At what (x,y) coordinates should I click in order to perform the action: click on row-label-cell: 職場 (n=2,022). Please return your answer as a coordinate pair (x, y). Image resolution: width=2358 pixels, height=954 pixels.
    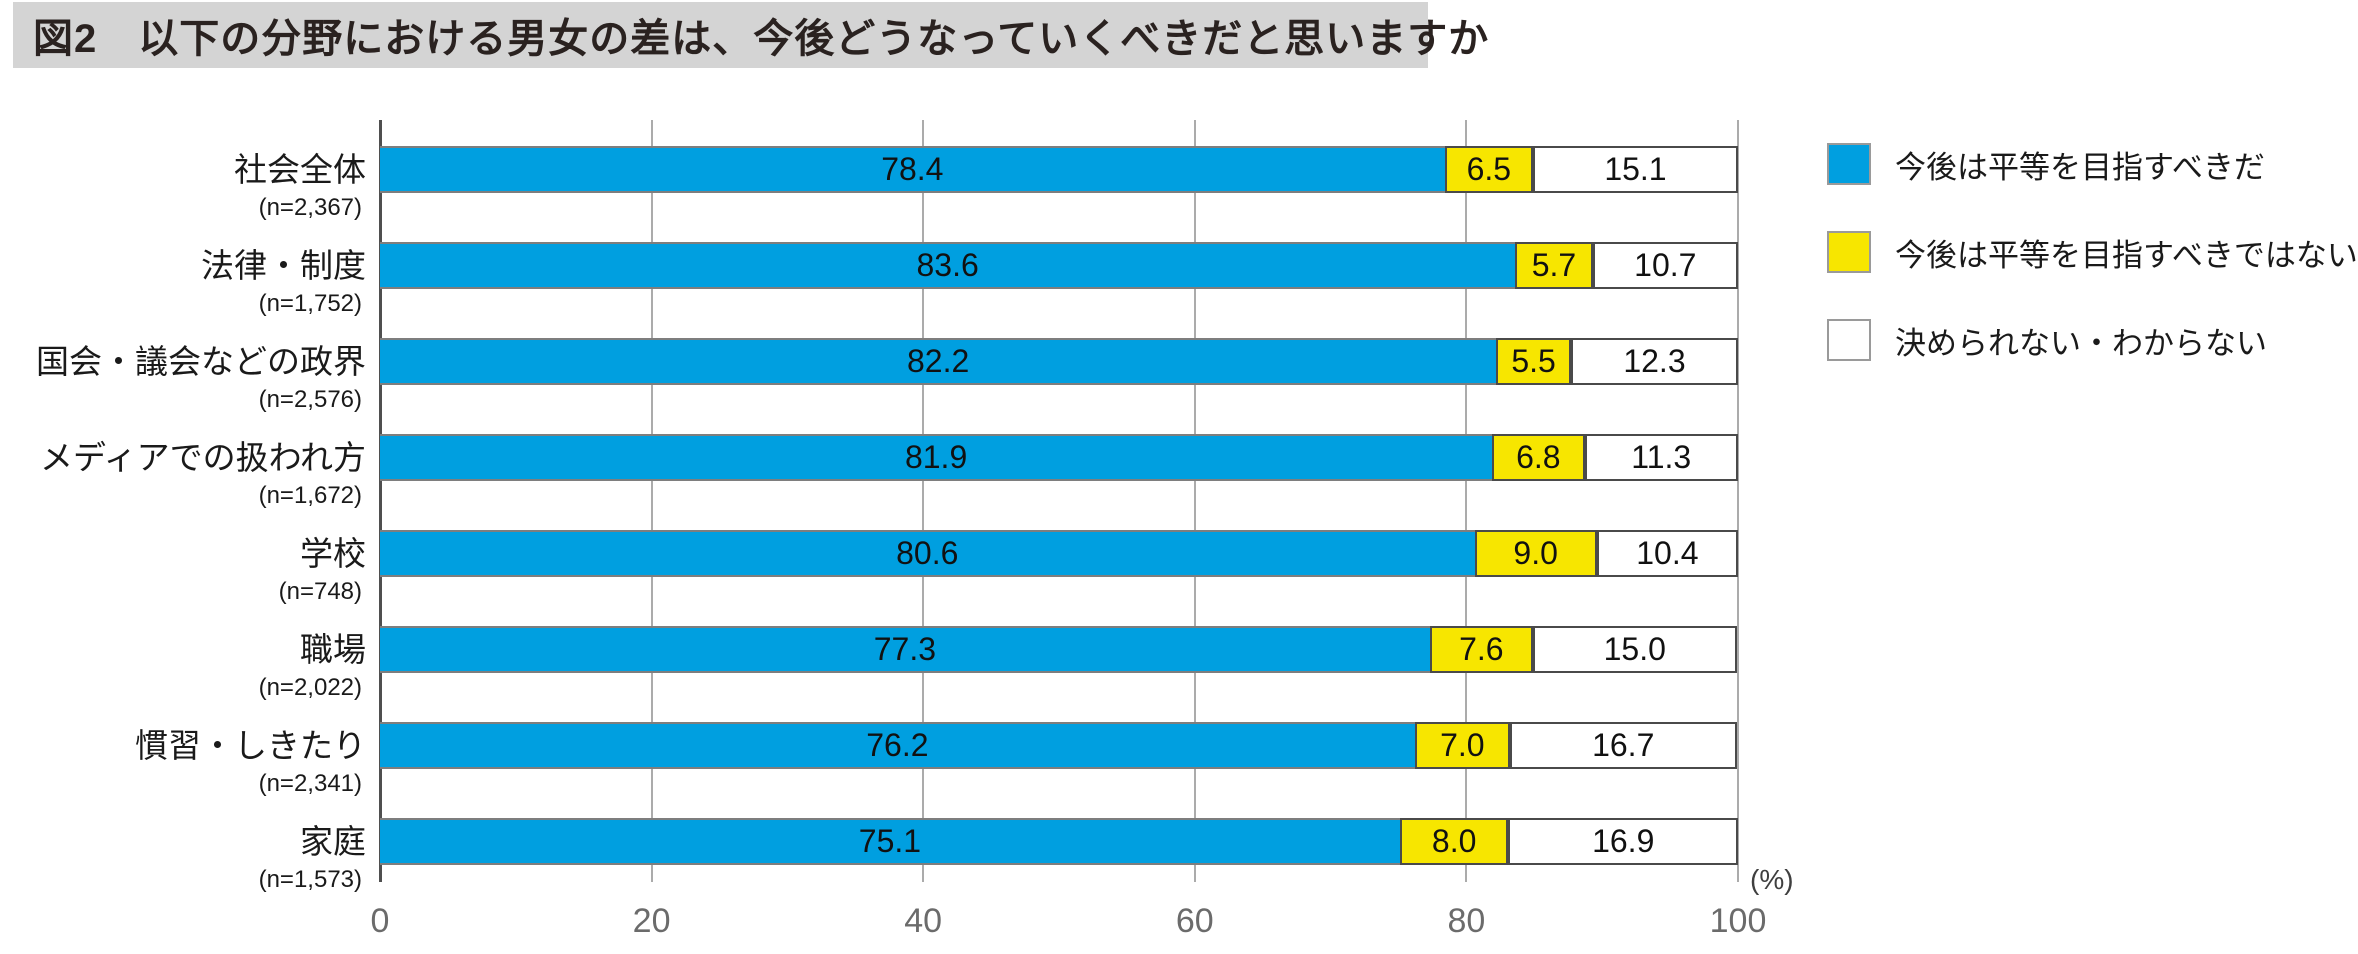
    Looking at the image, I should click on (186, 650).